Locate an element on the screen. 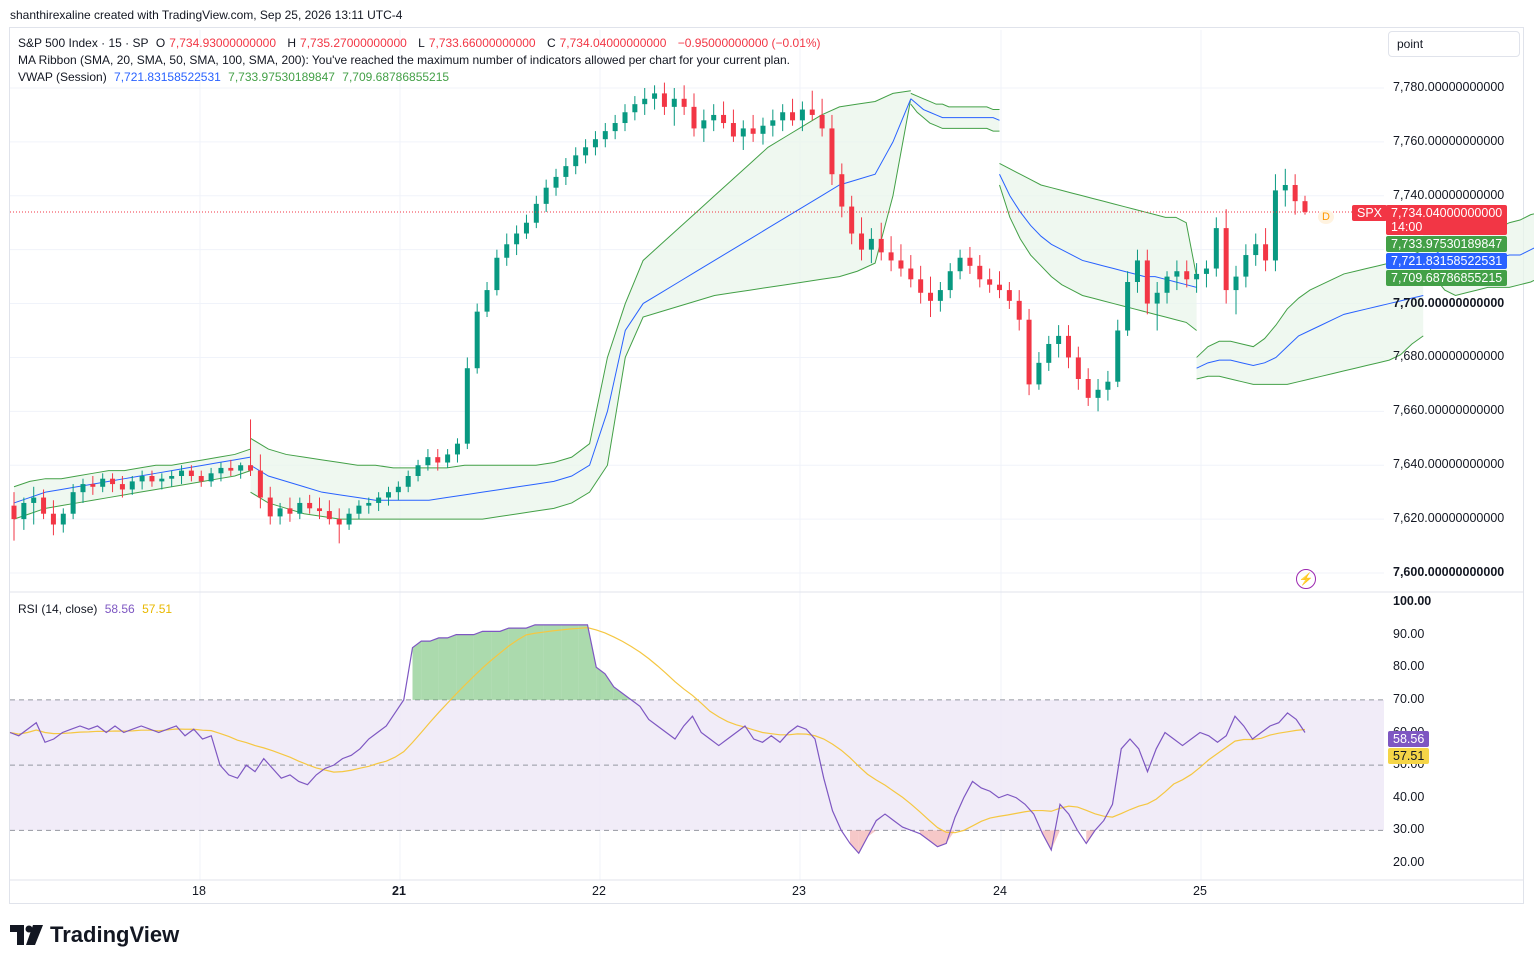  dividend-marker: D is located at coordinates (1326, 217).